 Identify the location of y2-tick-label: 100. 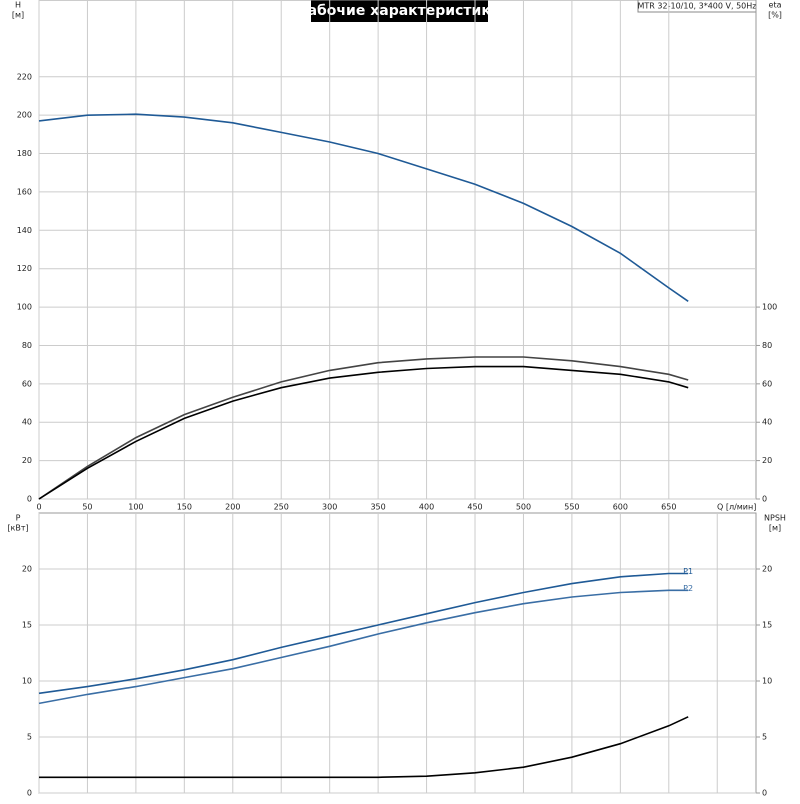
(769, 307).